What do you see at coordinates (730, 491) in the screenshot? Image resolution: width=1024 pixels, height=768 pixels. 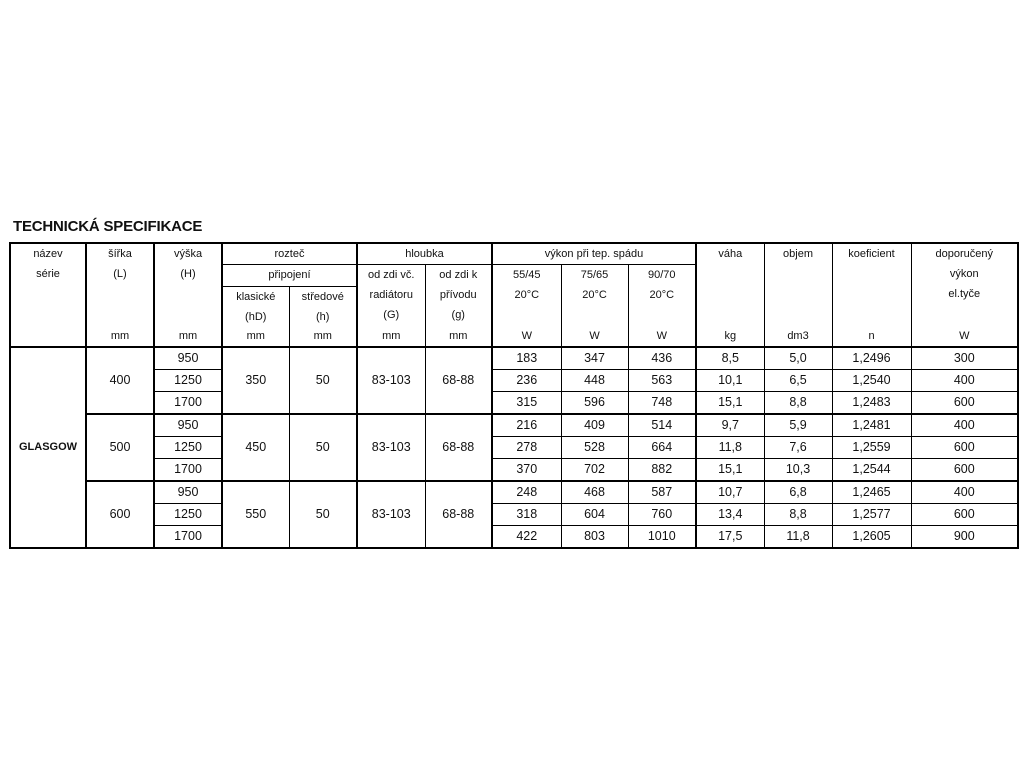 I see `weight-value: 10,7` at bounding box center [730, 491].